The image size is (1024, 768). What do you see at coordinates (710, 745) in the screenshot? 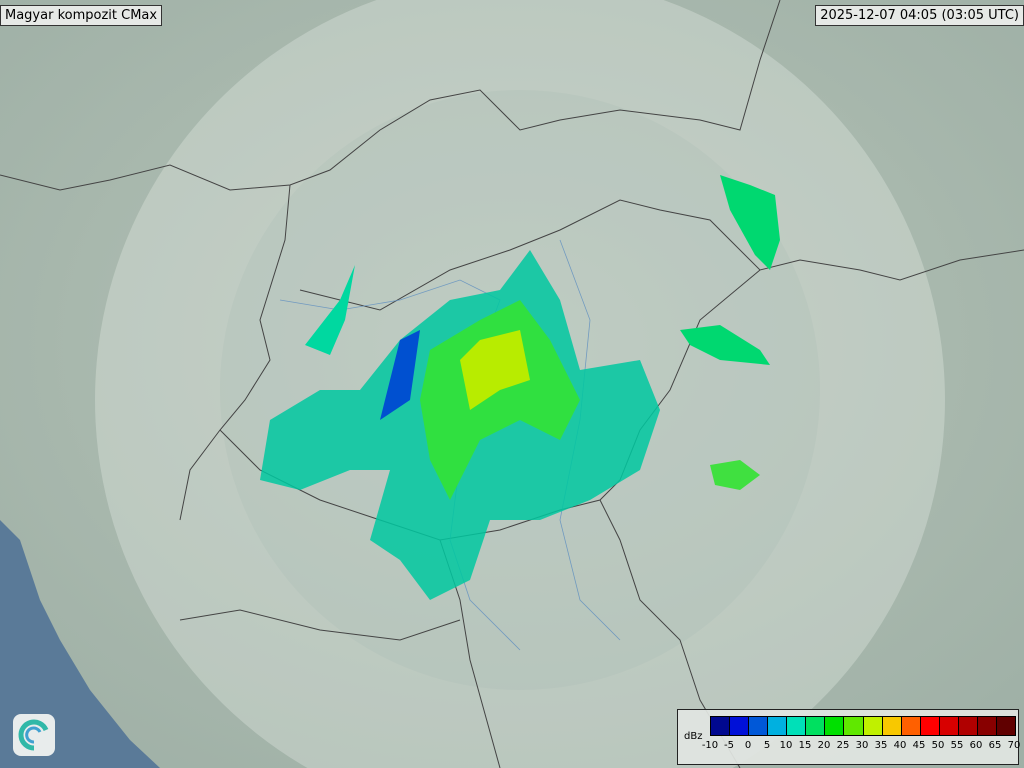
I see `legend-tick-label: -10` at bounding box center [710, 745].